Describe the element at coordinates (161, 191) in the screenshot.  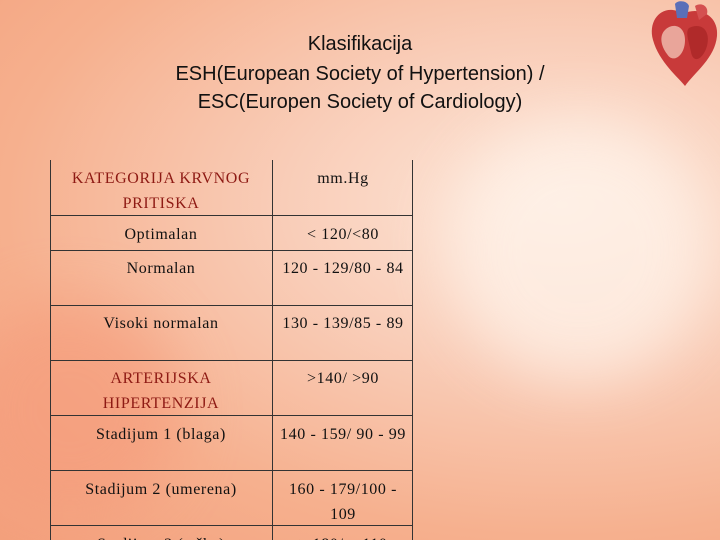
I see `header-cell: KATEGORIJA KRVNOG PRITISKA` at that location.